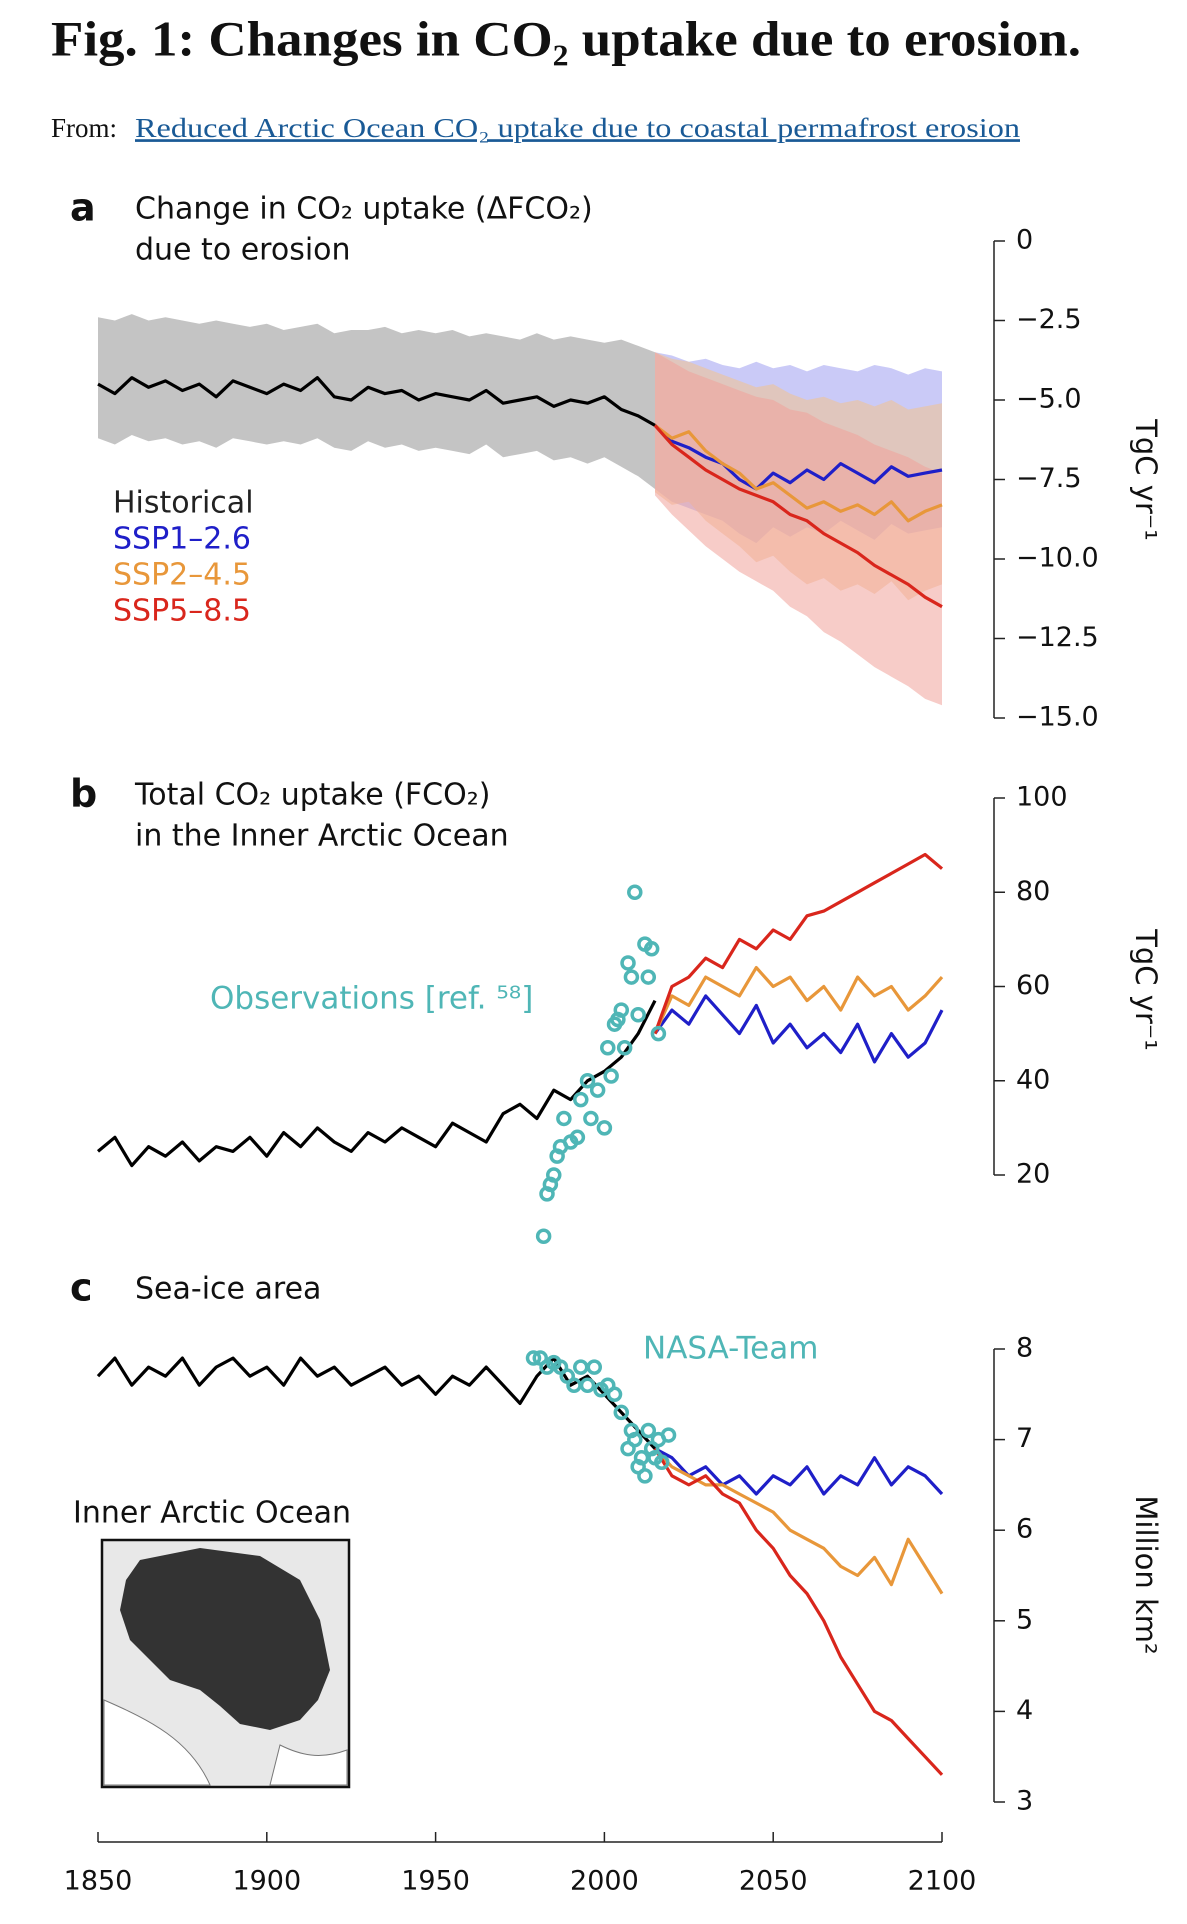  I want to click on observations-label: NASA-Team, so click(730, 1349).